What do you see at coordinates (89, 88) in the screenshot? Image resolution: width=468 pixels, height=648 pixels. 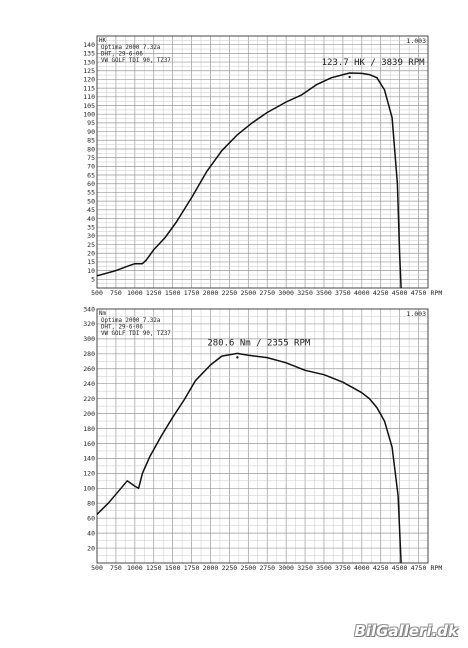 I see `chart1-y-tick-label: 115` at bounding box center [89, 88].